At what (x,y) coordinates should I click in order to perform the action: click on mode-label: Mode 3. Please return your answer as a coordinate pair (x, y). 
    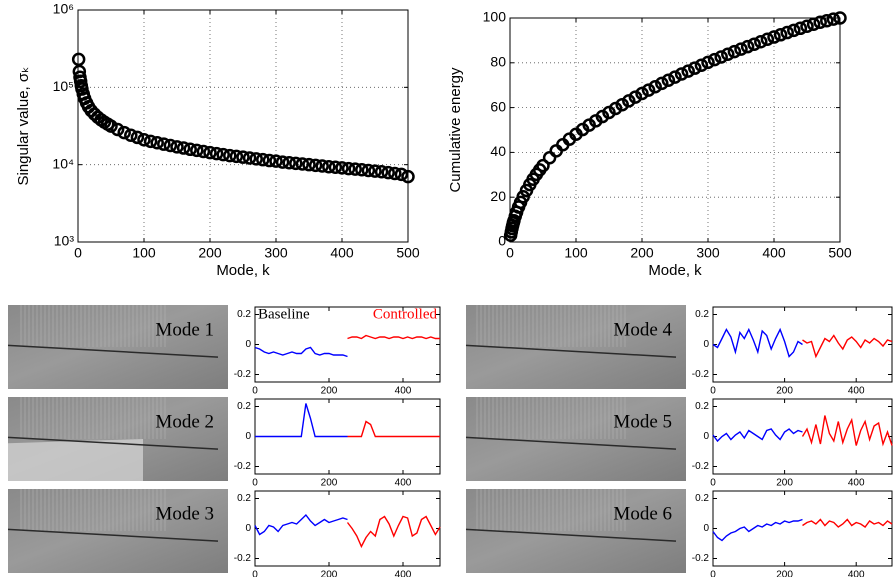
    Looking at the image, I should click on (184, 513).